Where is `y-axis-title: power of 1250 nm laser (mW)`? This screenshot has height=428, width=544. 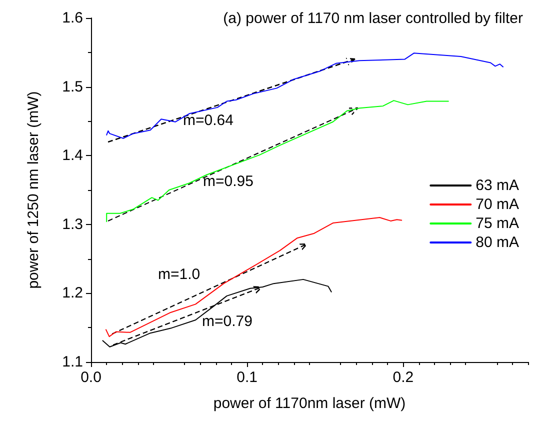 y-axis-title: power of 1250 nm laser (mW) is located at coordinates (33, 190).